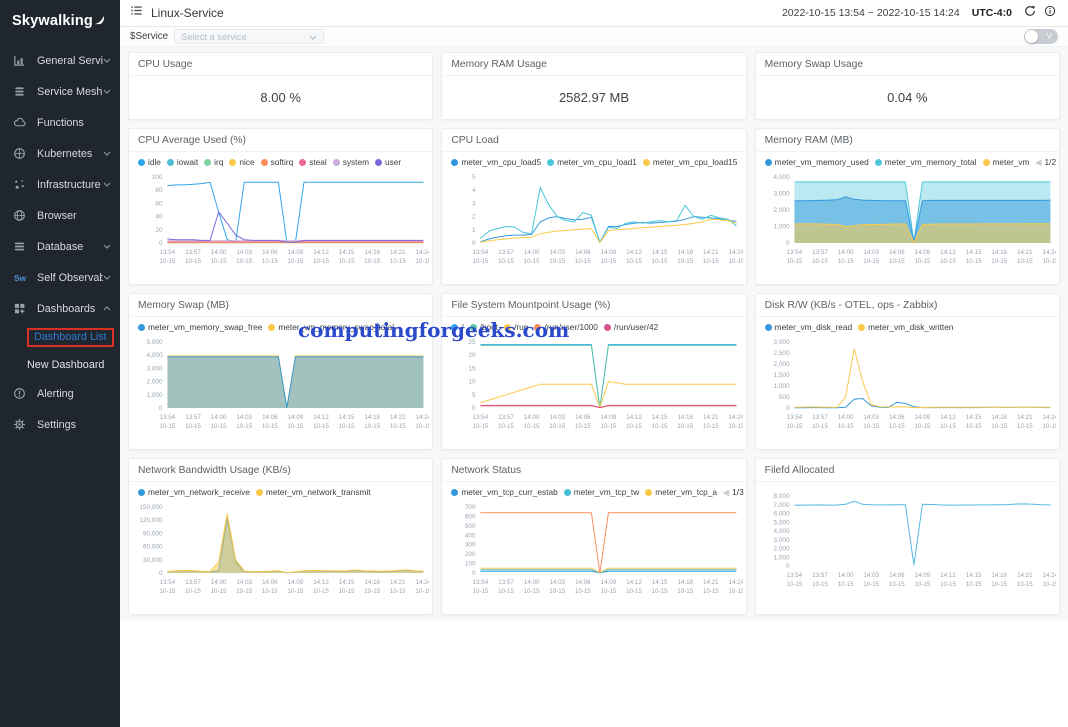 The image size is (1068, 727). What do you see at coordinates (816, 162) in the screenshot?
I see `legend-item-meter-vm-memory-used: meter_vm_memory_used` at bounding box center [816, 162].